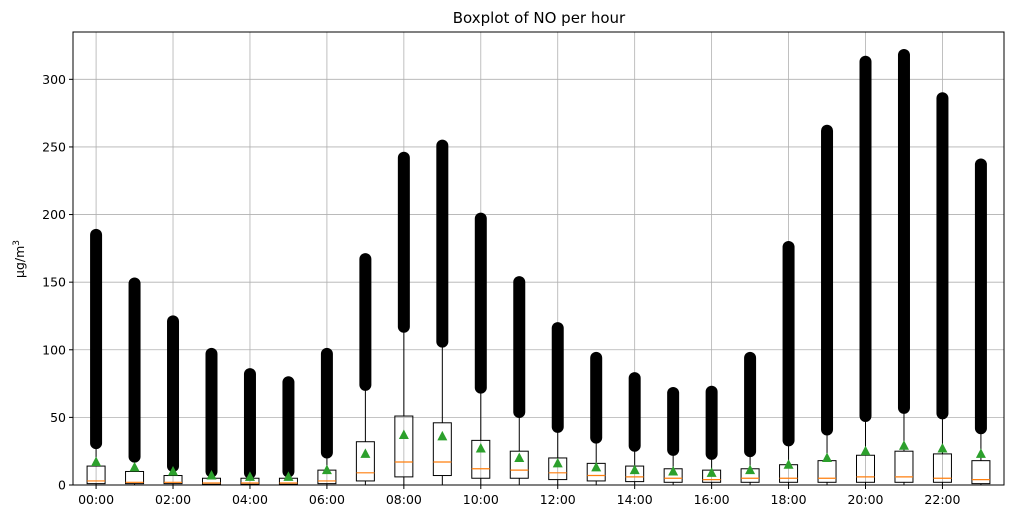 This screenshot has height=519, width=1013. Describe the element at coordinates (712, 435) in the screenshot. I see `box-16:00` at that location.